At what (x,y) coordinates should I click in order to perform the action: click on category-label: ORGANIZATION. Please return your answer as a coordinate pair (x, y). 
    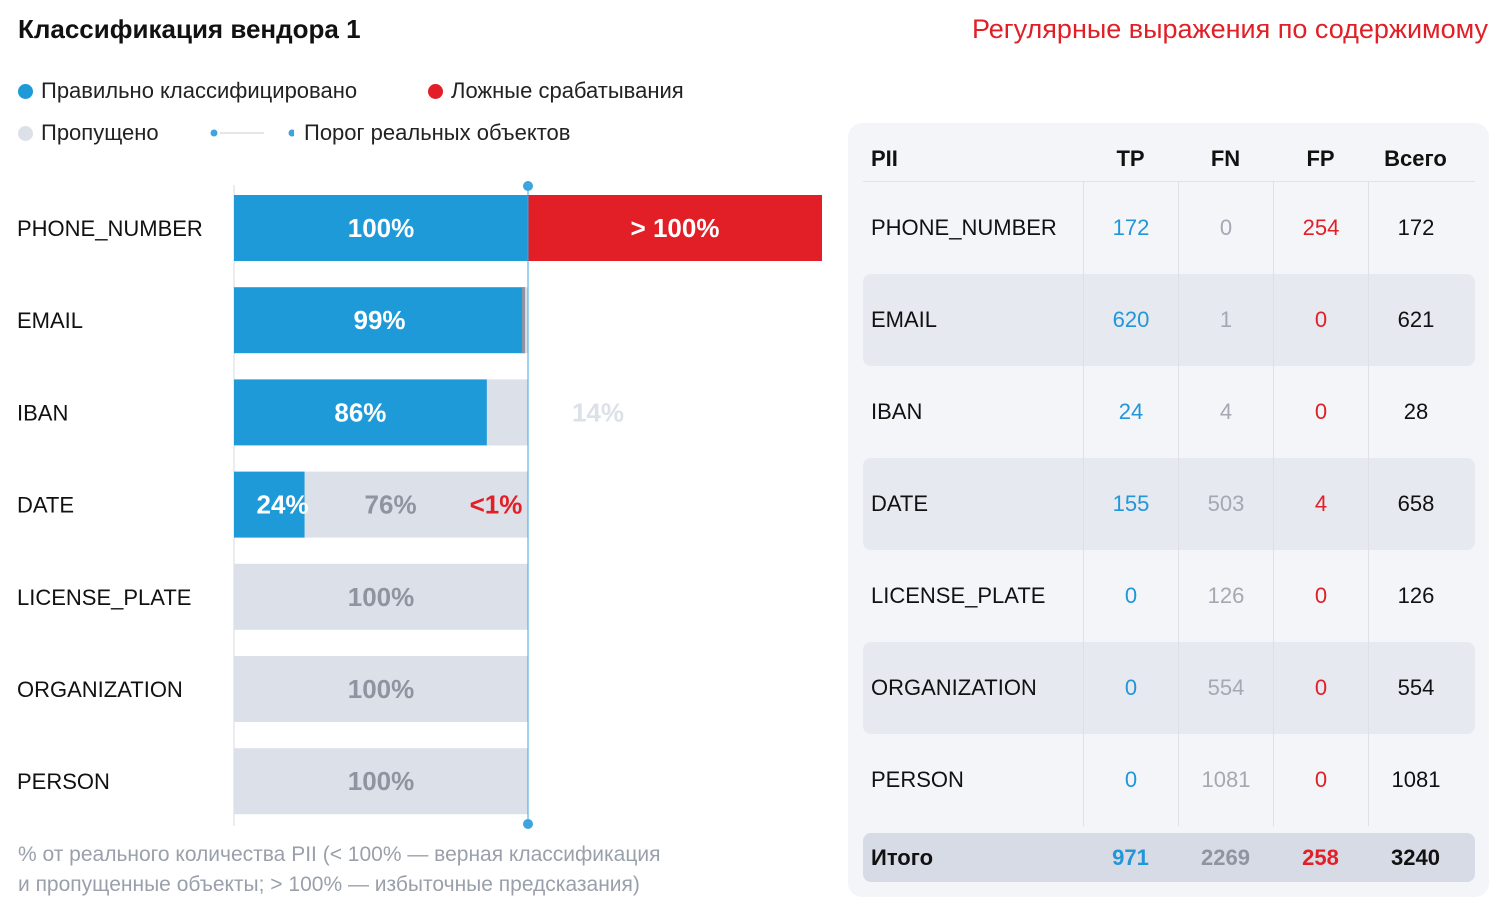
    Looking at the image, I should click on (100, 689).